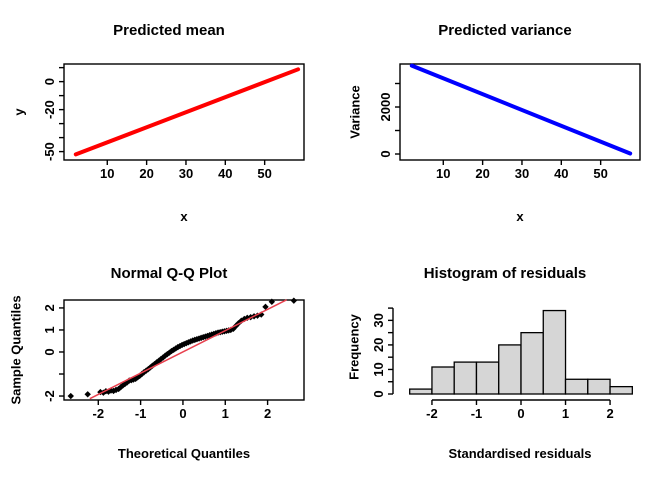 This screenshot has height=480, width=672. What do you see at coordinates (520, 453) in the screenshot?
I see `x-axis-label-standardised-residuals: Standardised residuals` at bounding box center [520, 453].